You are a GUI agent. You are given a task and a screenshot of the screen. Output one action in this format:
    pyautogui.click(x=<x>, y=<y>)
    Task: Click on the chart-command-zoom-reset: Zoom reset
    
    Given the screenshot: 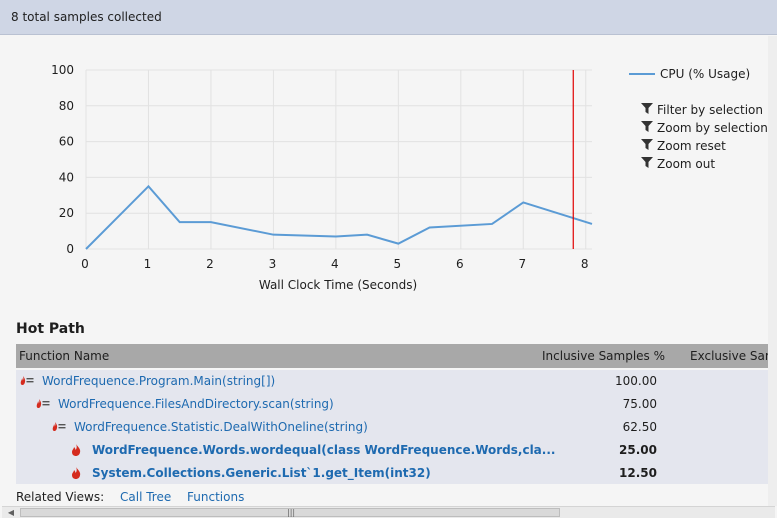 What is the action you would take?
    pyautogui.click(x=683, y=148)
    